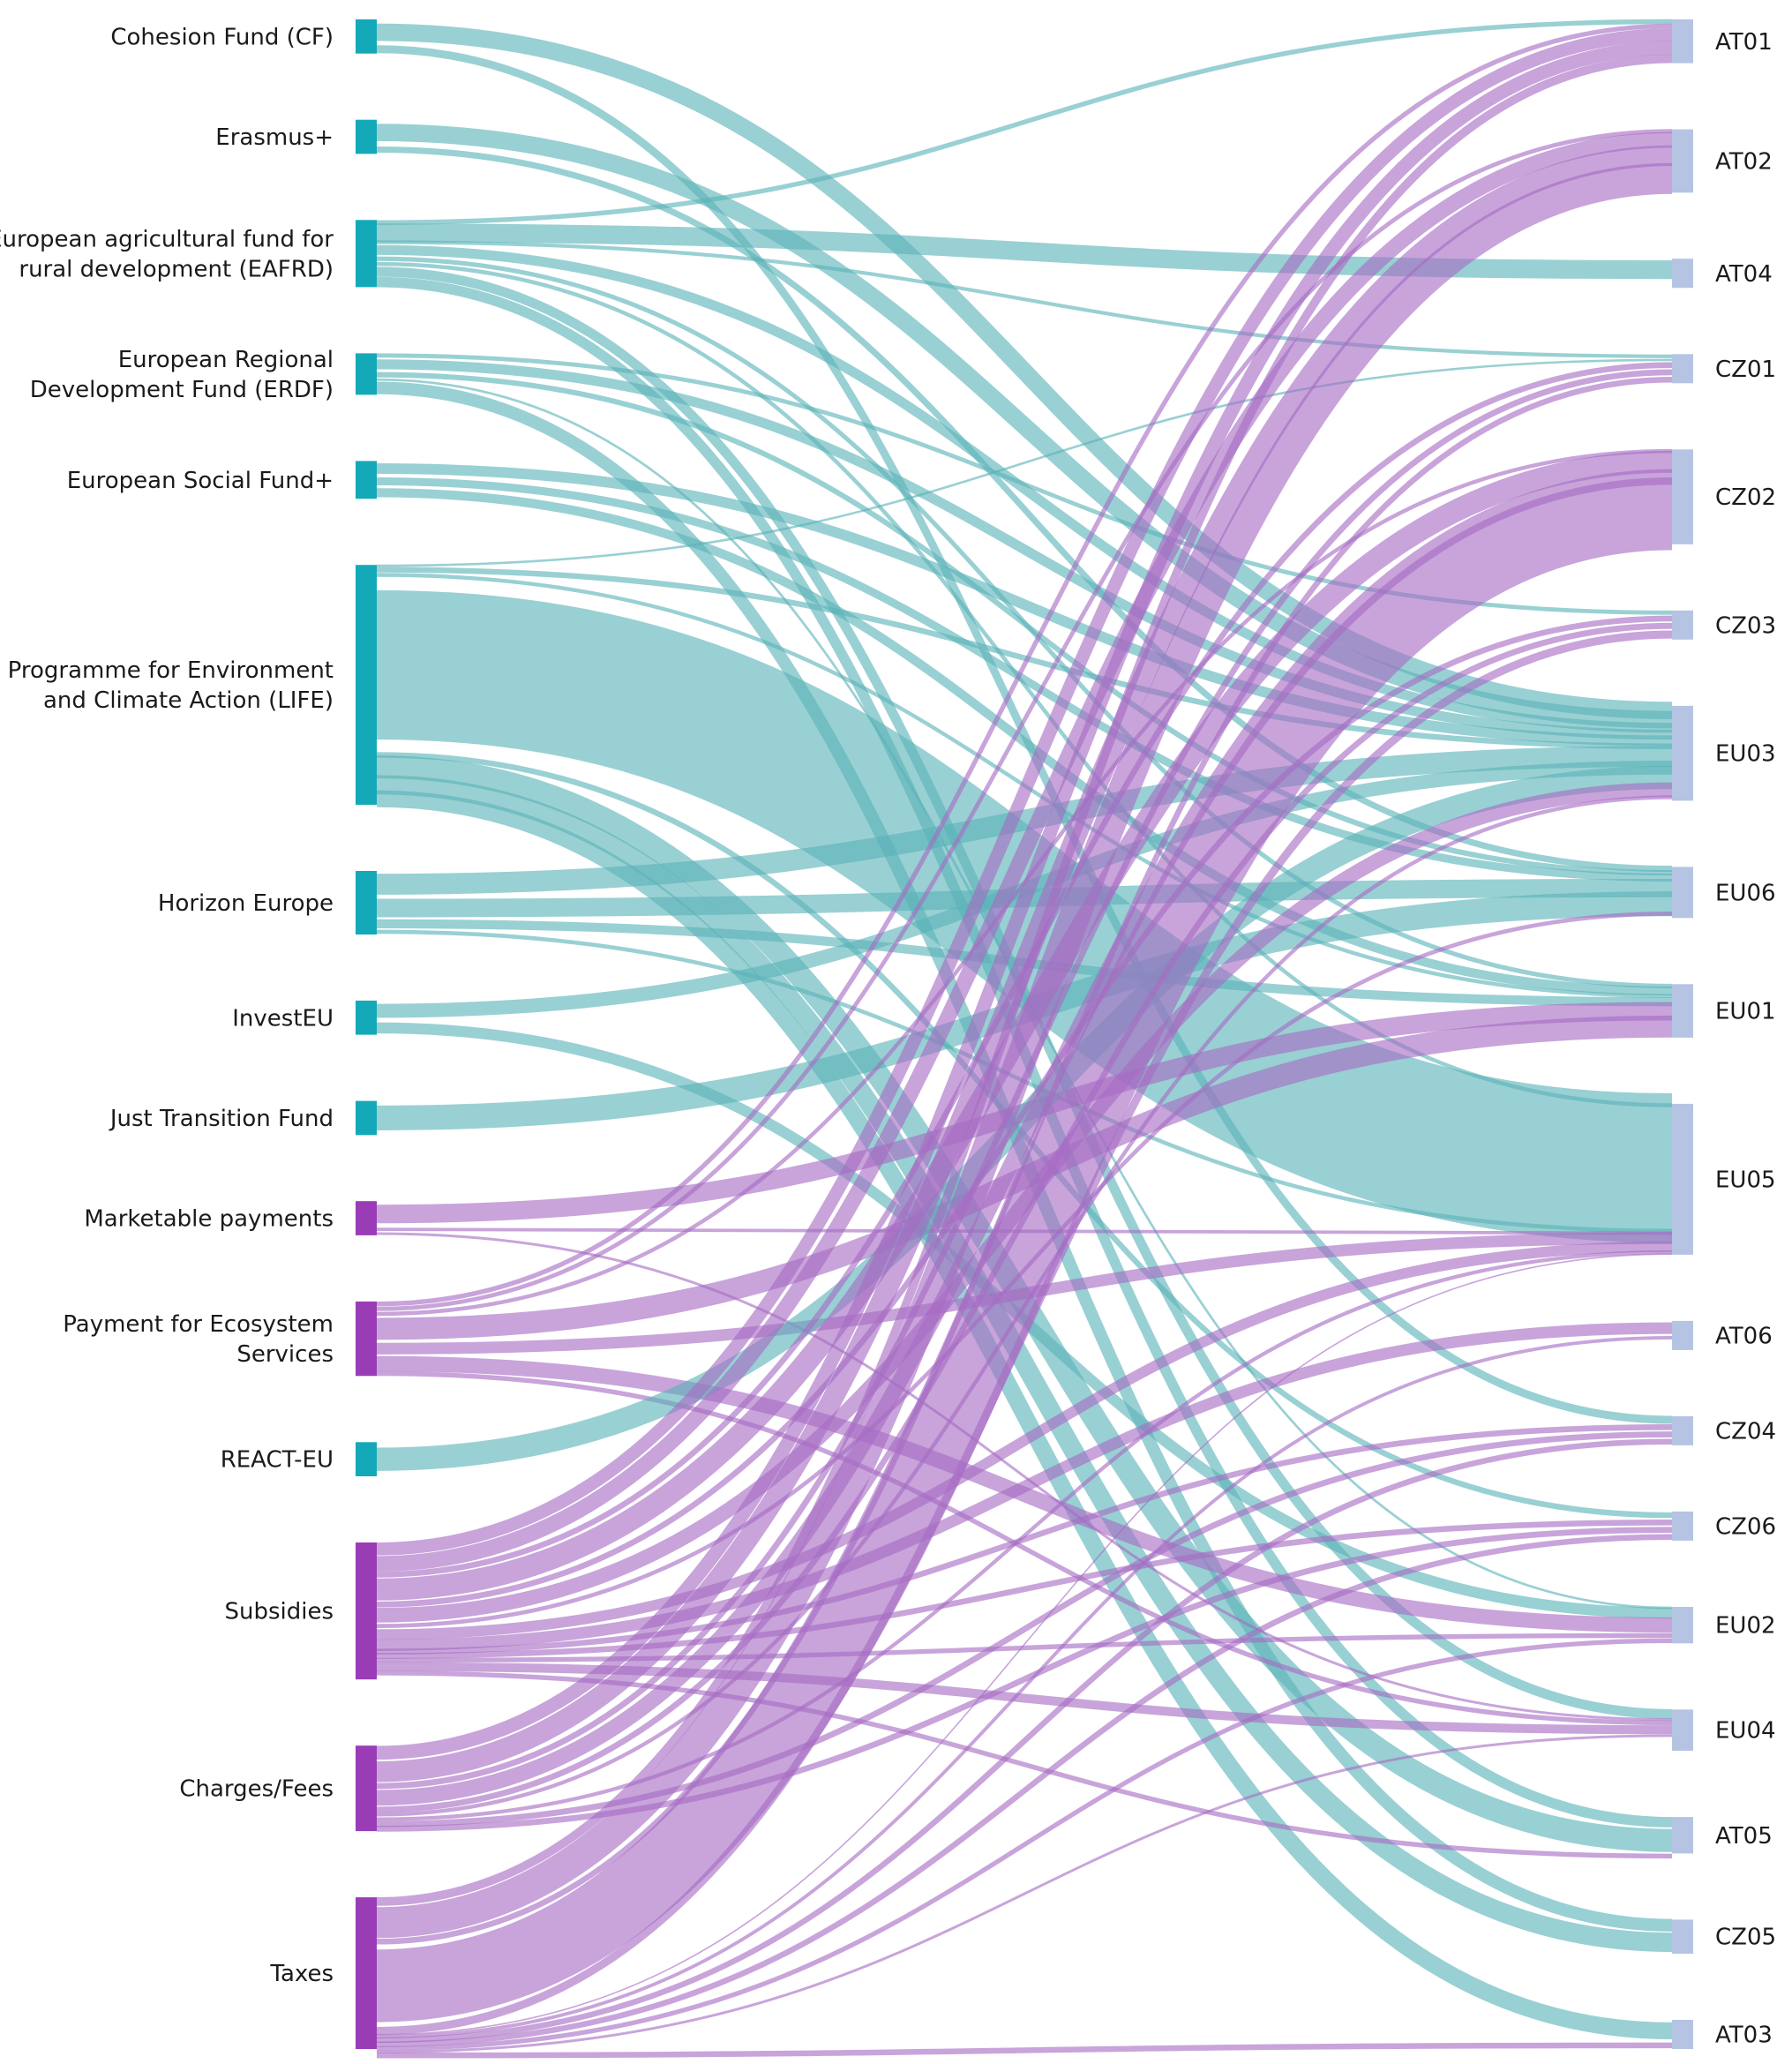 The width and height of the screenshot is (1792, 2064). I want to click on source-label: Erasmus+, so click(274, 137).